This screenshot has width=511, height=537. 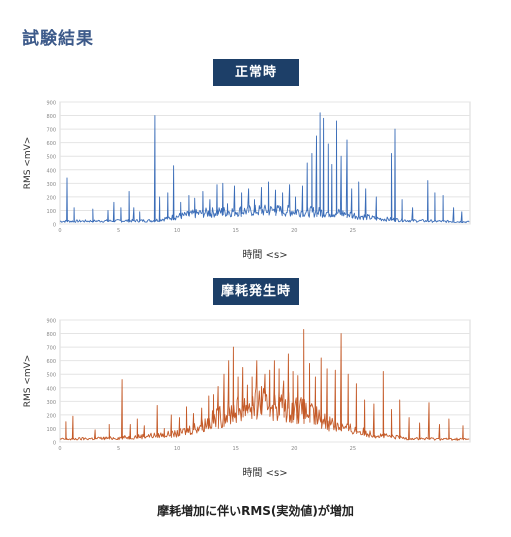 I want to click on page-title: 試験結果, so click(x=58, y=39).